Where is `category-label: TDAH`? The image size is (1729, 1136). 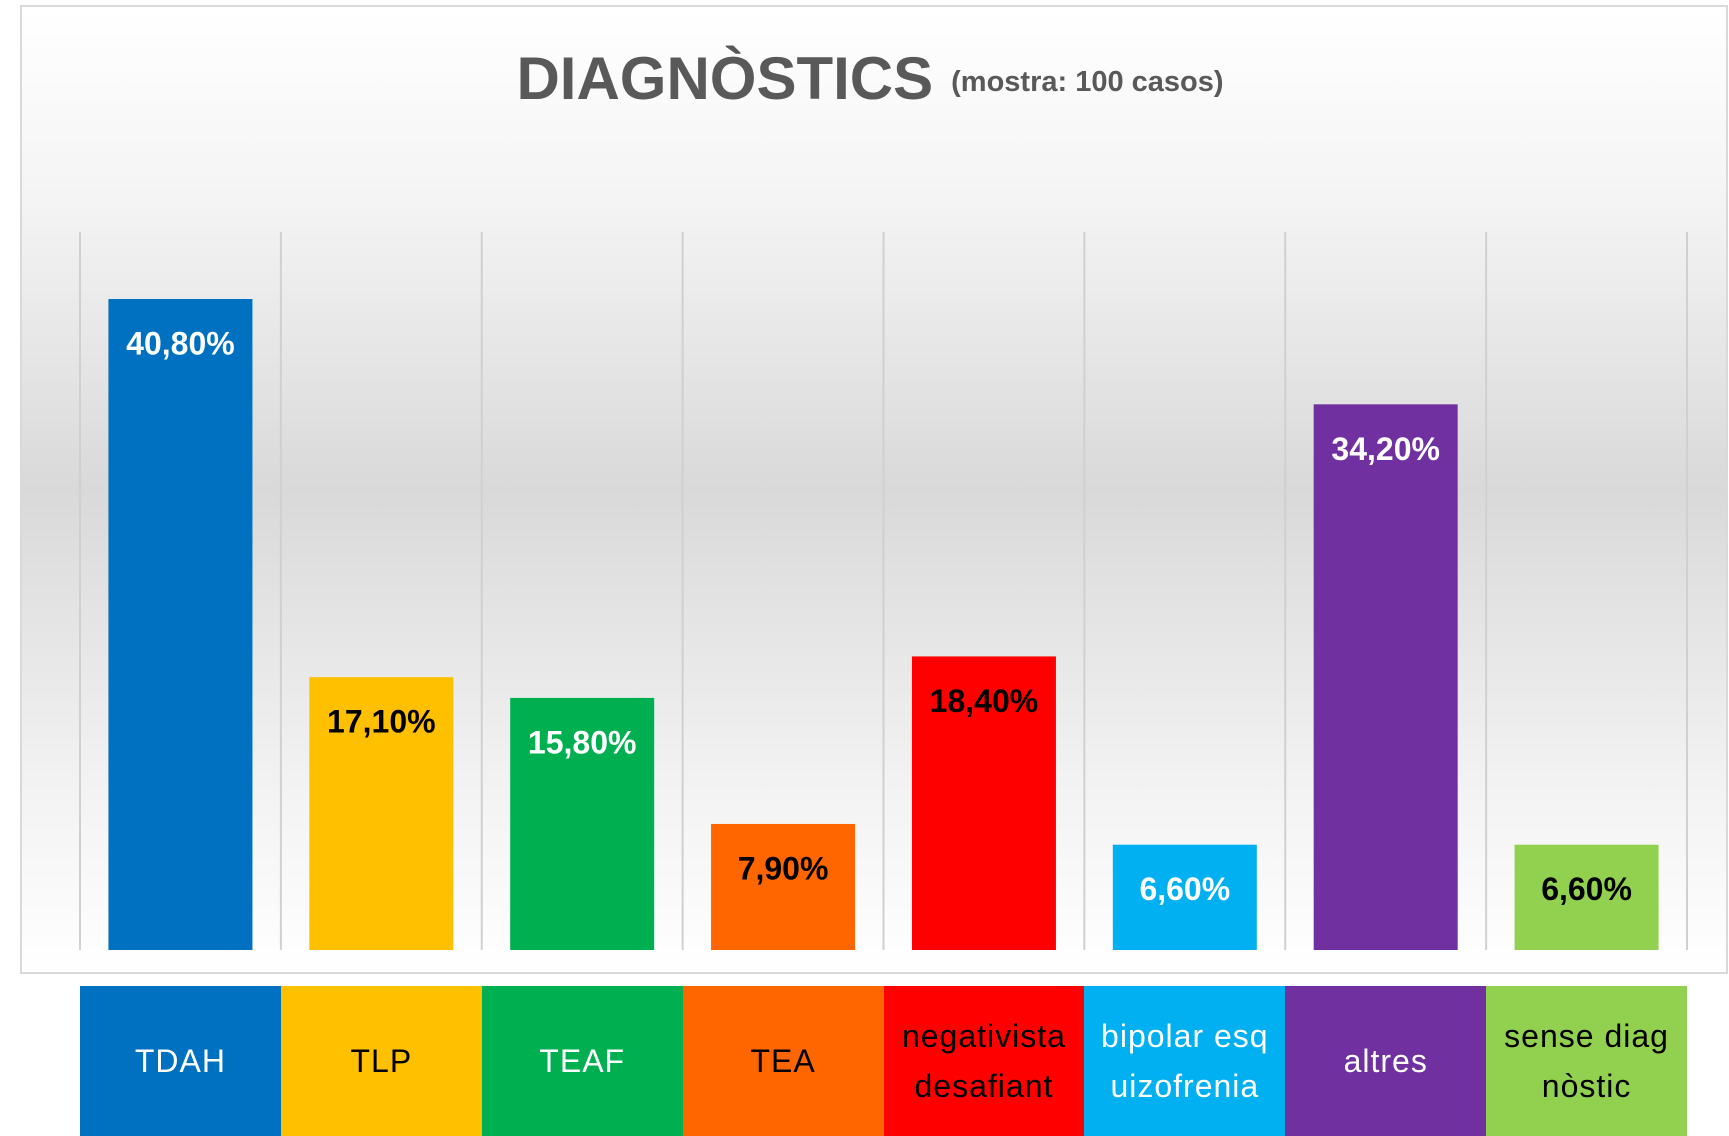 category-label: TDAH is located at coordinates (180, 1061).